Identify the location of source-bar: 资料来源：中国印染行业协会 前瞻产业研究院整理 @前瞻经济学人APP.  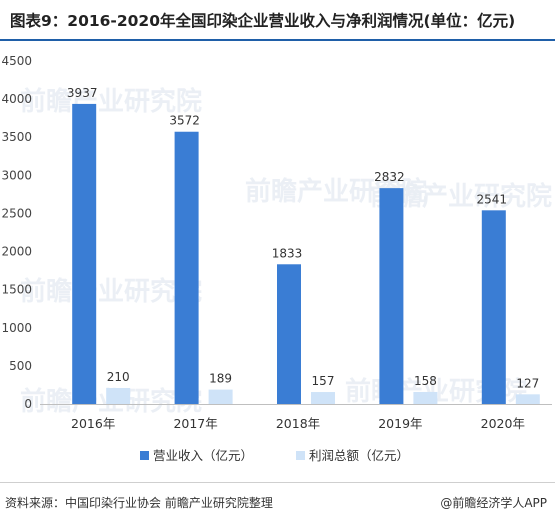
(277, 501).